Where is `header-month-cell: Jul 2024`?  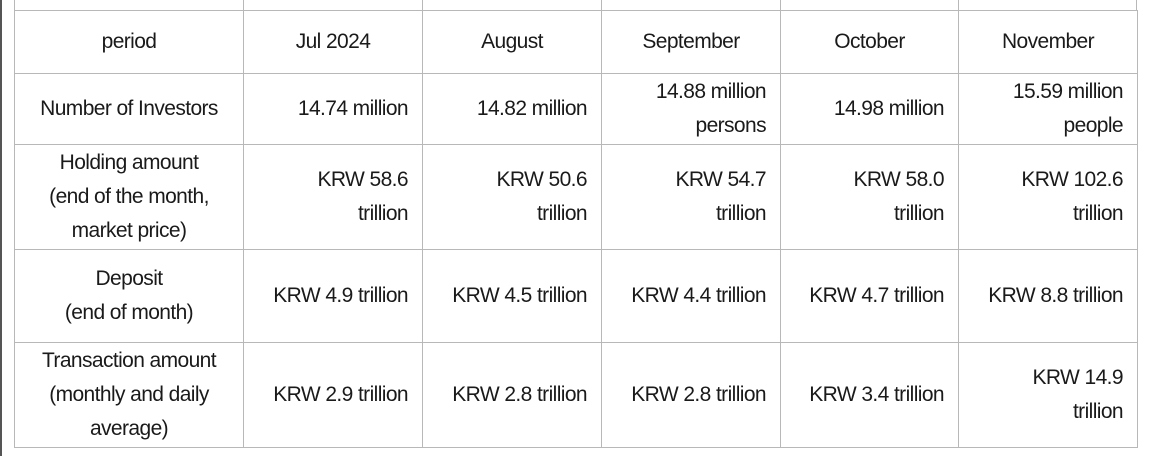
header-month-cell: Jul 2024 is located at coordinates (333, 42).